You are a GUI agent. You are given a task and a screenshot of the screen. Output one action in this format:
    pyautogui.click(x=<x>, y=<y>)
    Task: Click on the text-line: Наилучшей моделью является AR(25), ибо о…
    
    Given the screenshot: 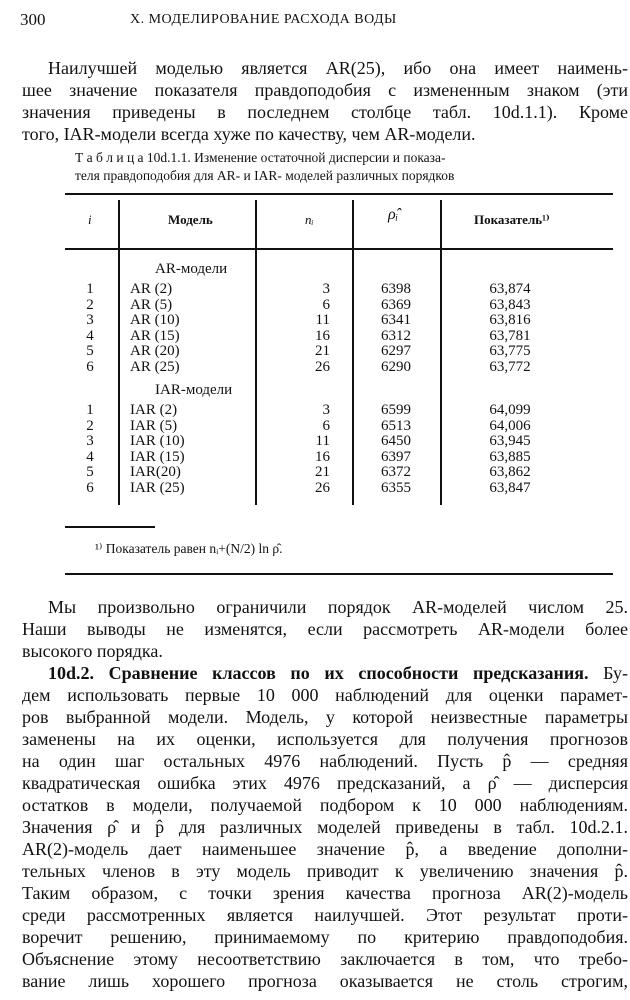 What is the action you would take?
    pyautogui.click(x=338, y=68)
    